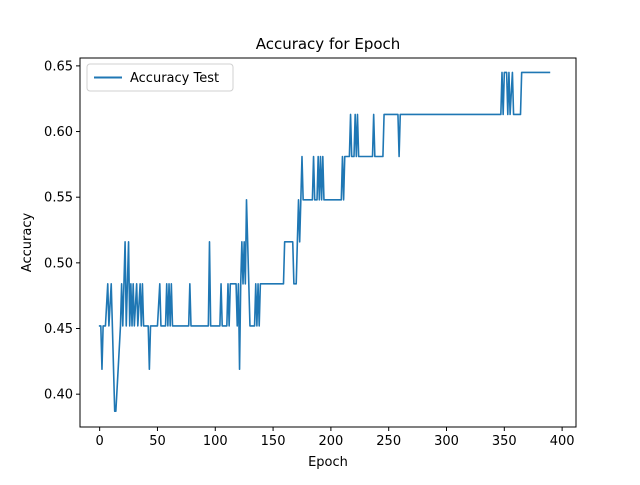  Describe the element at coordinates (388, 441) in the screenshot. I see `x-tick-label: 250` at that location.